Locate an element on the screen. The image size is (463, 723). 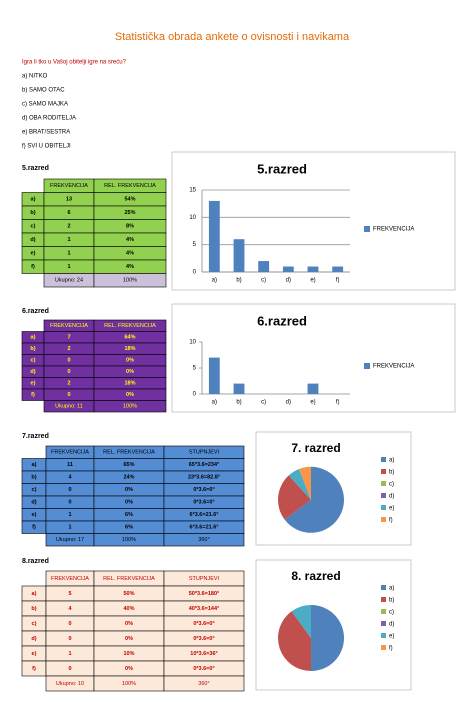
legend-label: b) is located at coordinates (391, 601).